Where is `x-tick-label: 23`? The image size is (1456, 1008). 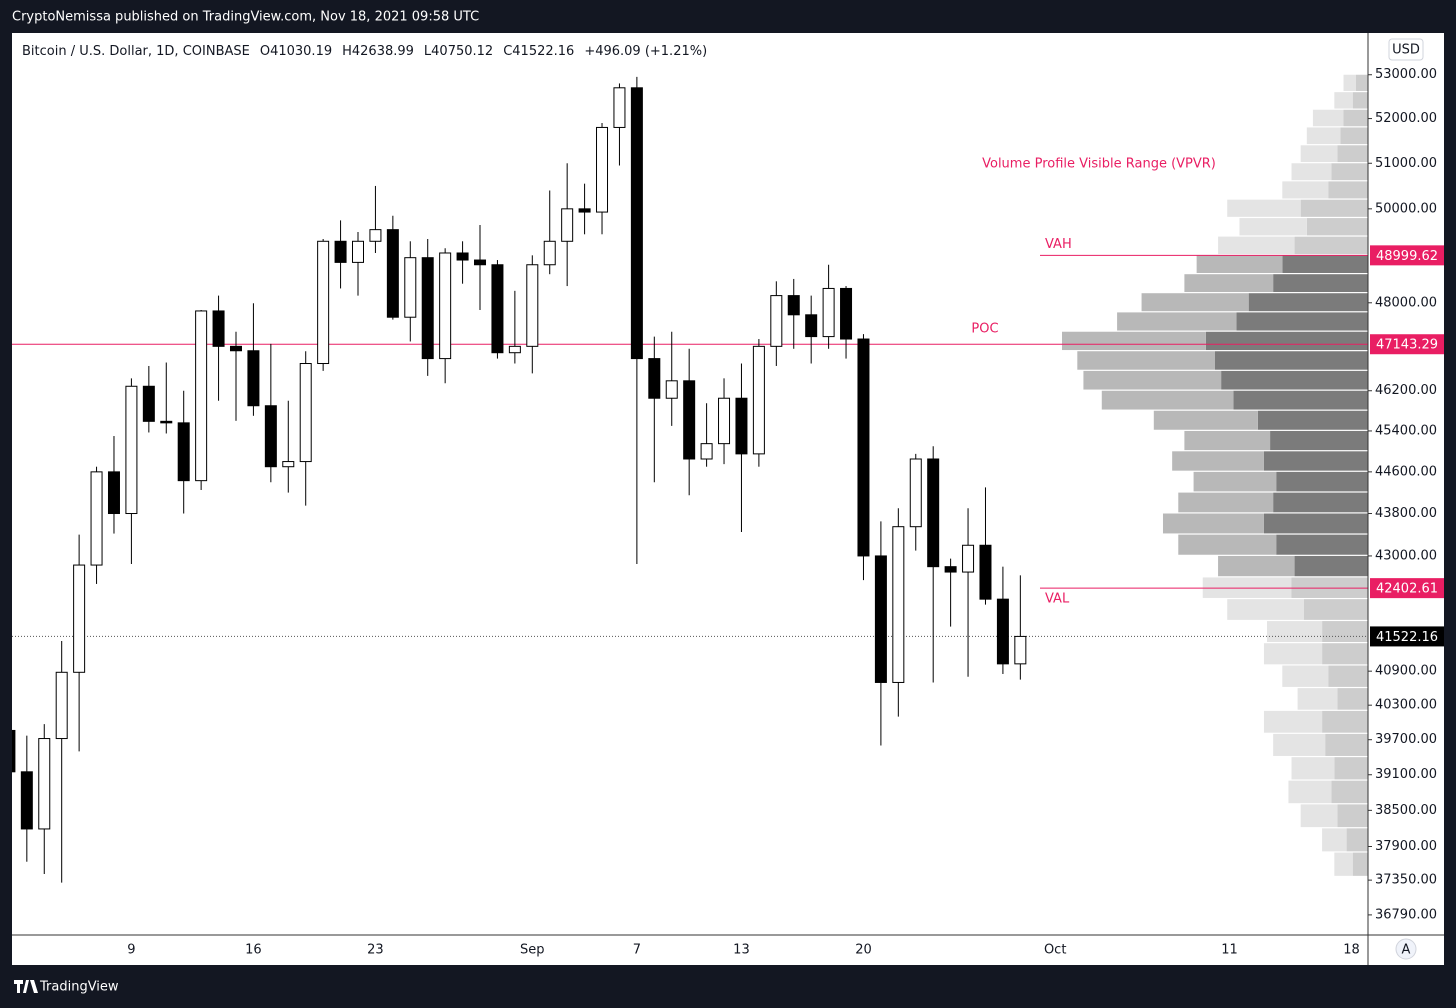
x-tick-label: 23 is located at coordinates (375, 950).